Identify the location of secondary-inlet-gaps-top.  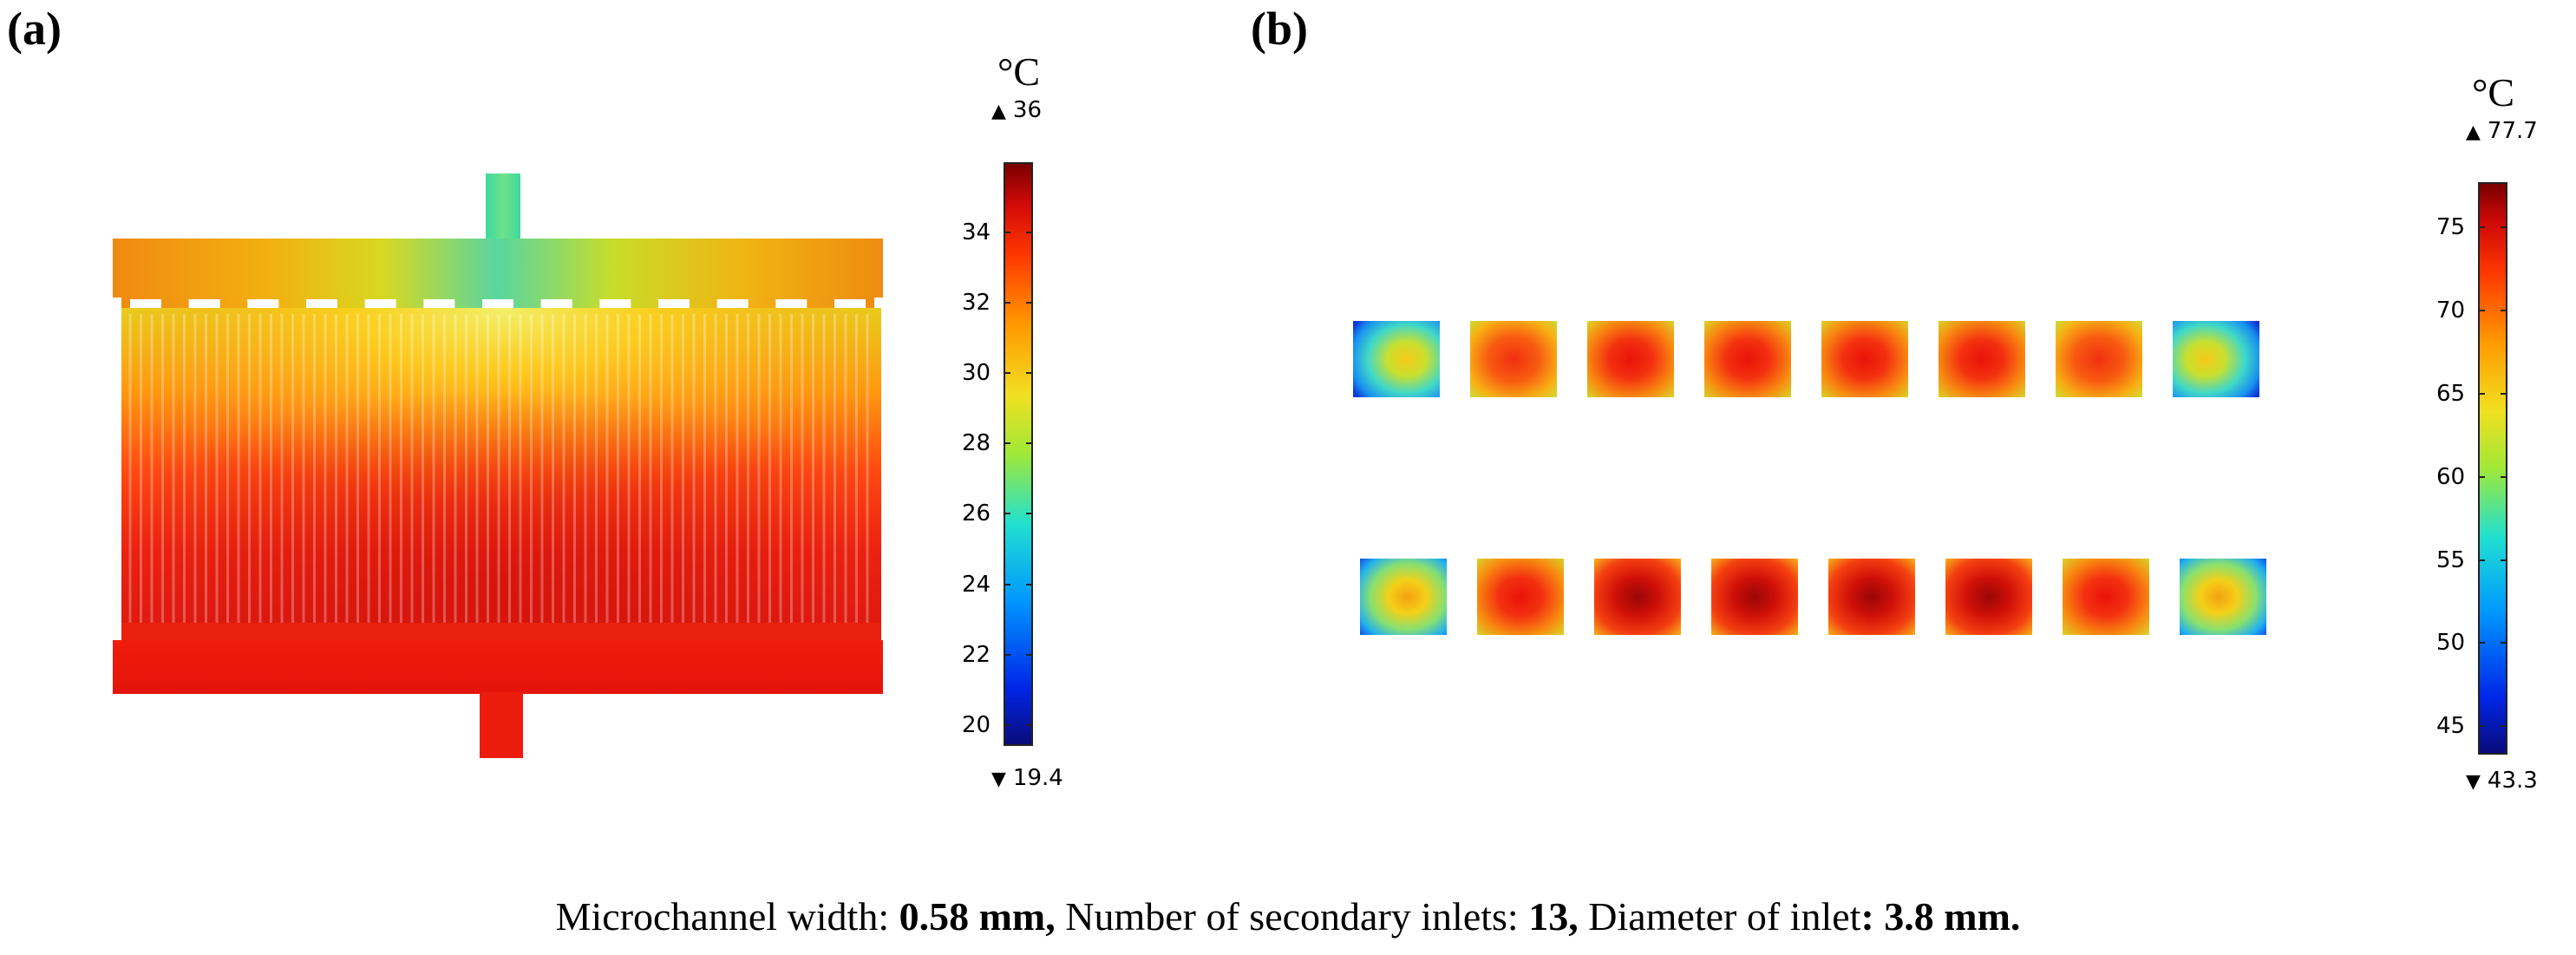
(498, 303).